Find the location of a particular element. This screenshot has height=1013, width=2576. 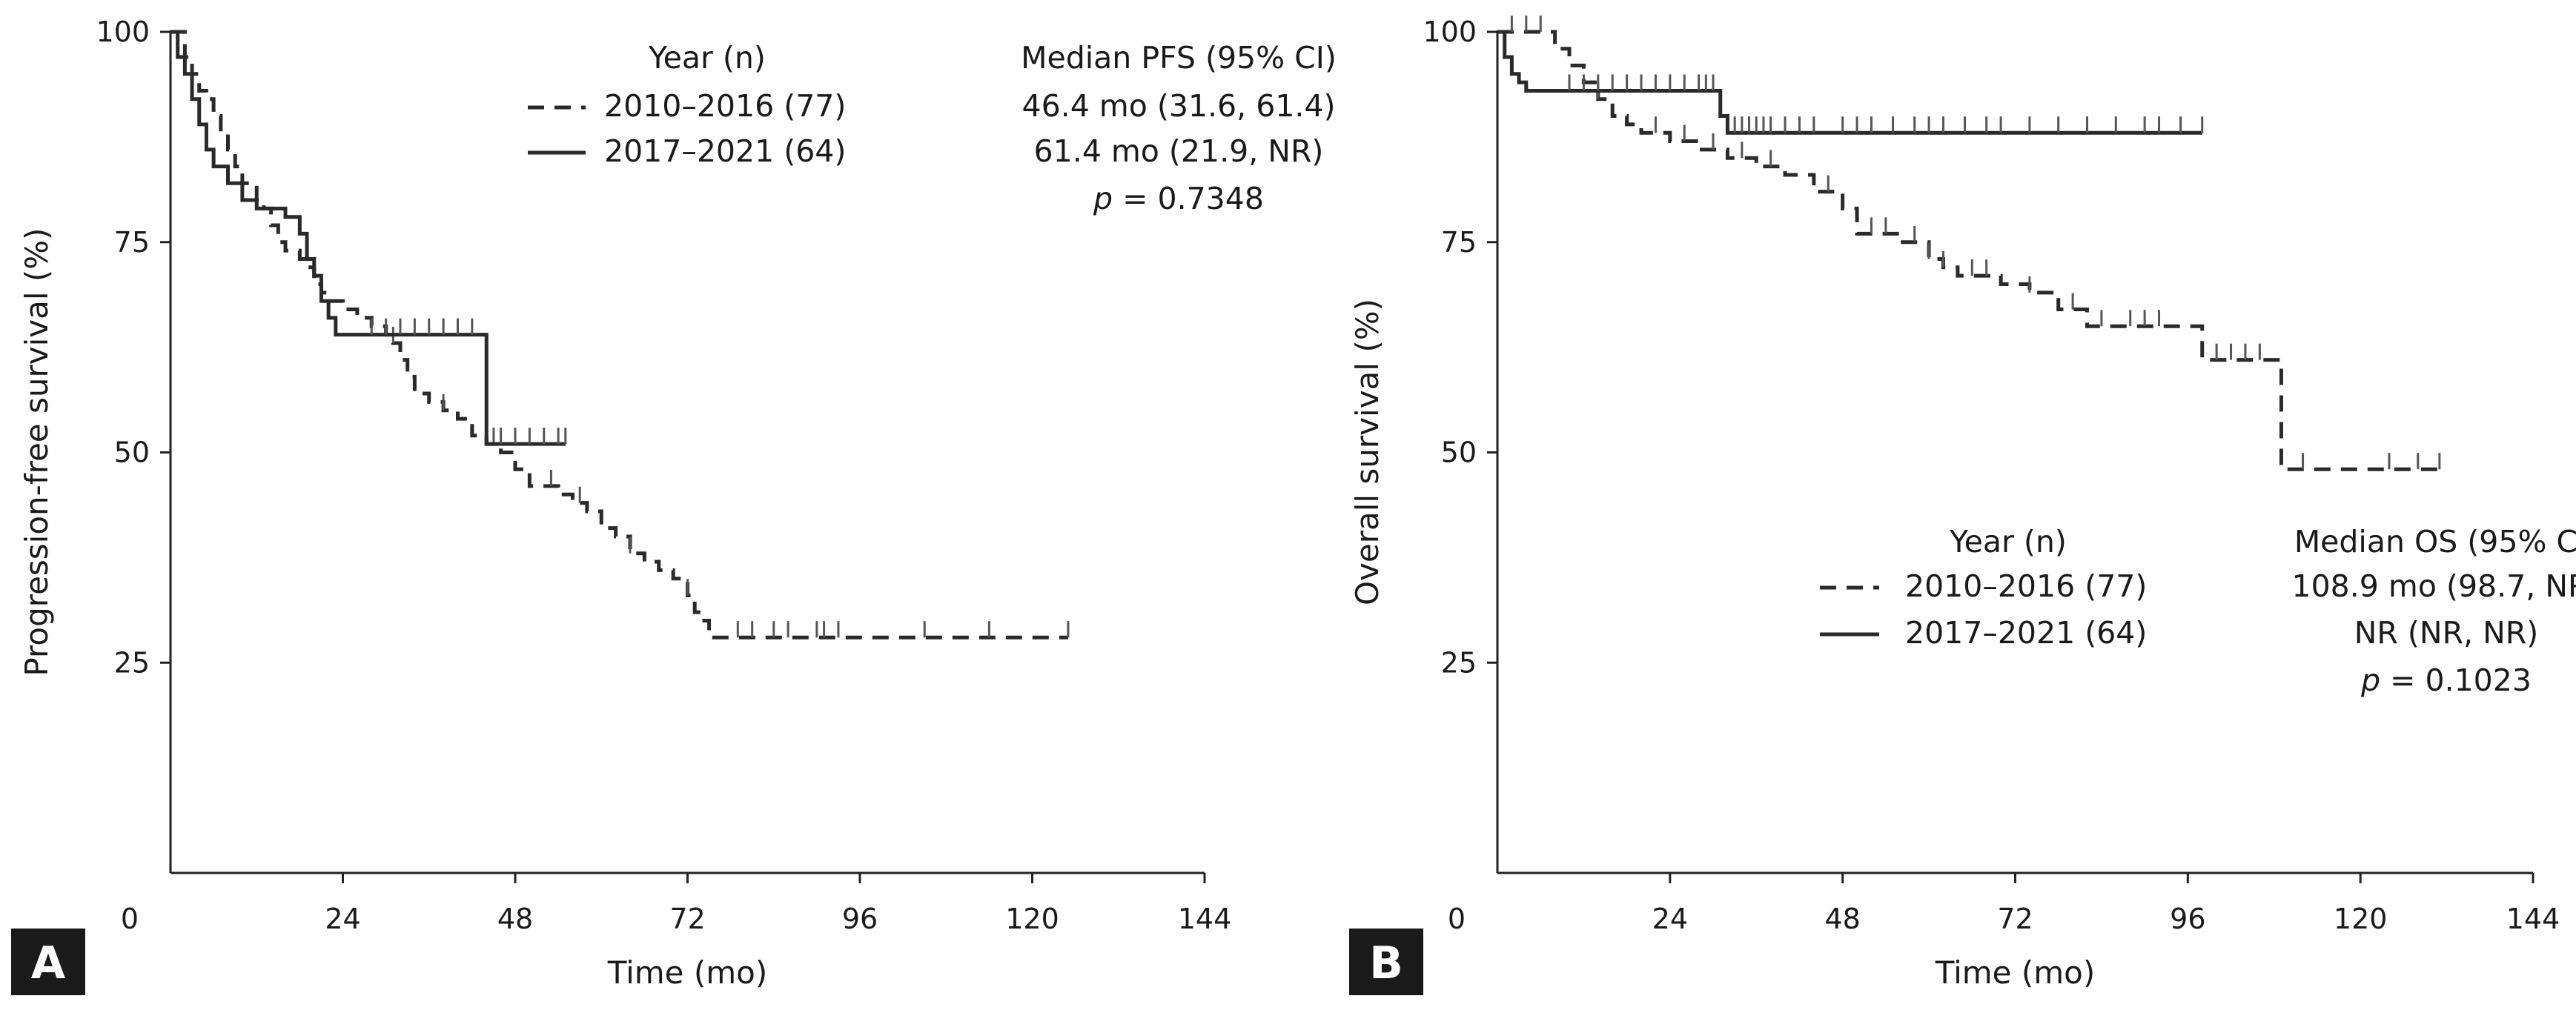

y-axis-title: Progression-free survival (%) is located at coordinates (37, 452).